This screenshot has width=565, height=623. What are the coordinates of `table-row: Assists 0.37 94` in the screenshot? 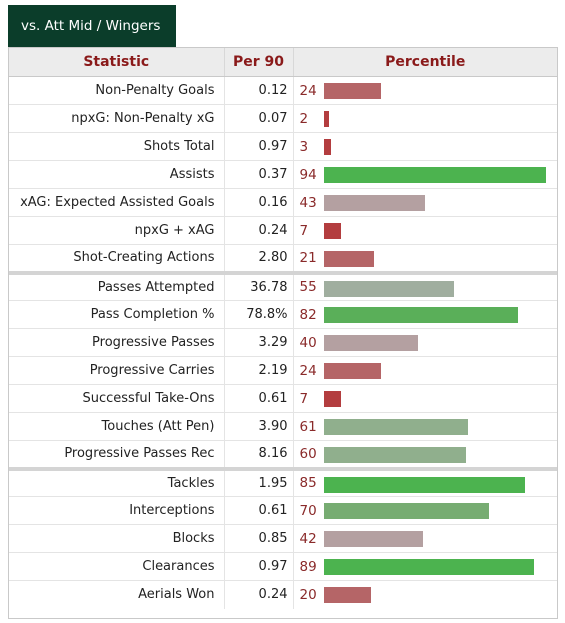 It's located at (283, 174).